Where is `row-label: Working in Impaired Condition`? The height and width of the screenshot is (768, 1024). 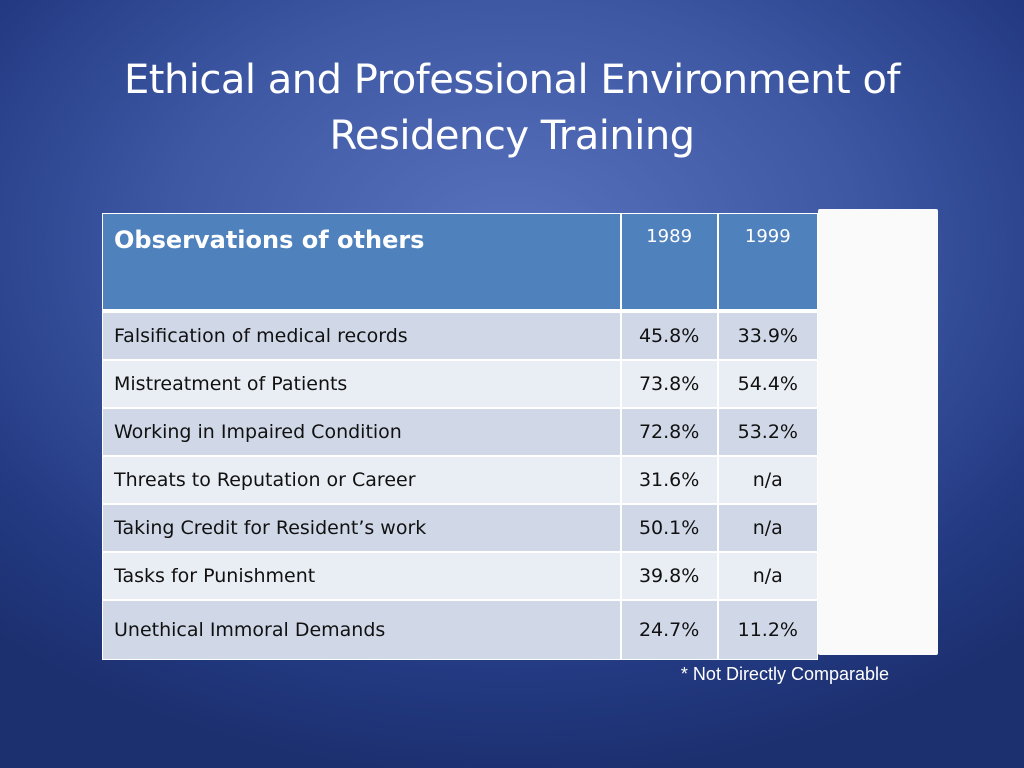 row-label: Working in Impaired Condition is located at coordinates (361, 431).